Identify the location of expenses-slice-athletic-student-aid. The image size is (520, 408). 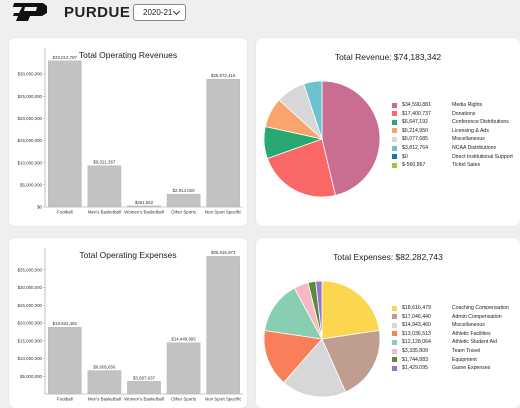
(293, 313).